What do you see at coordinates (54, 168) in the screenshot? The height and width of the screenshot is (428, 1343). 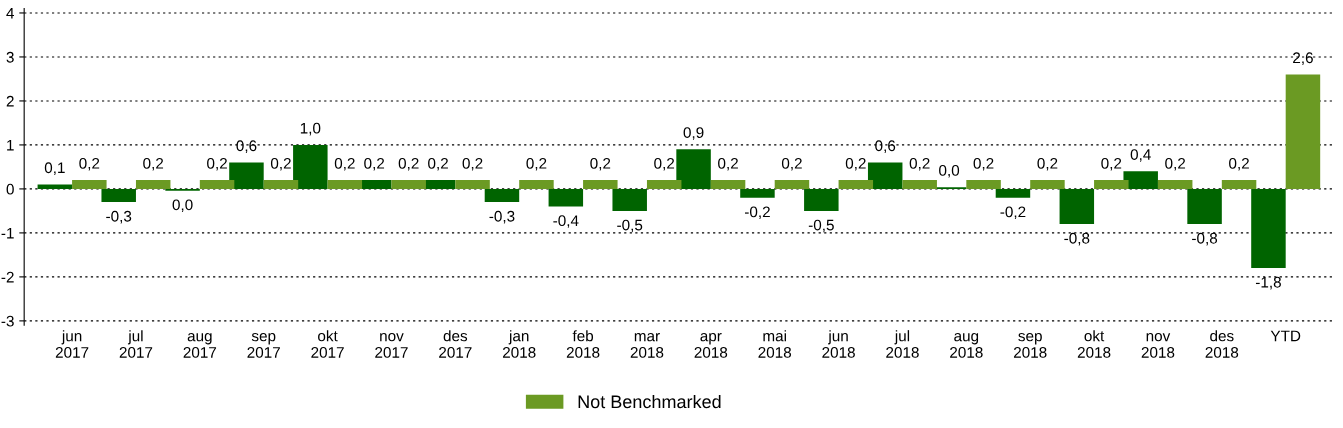 I see `data-label: 0,1` at bounding box center [54, 168].